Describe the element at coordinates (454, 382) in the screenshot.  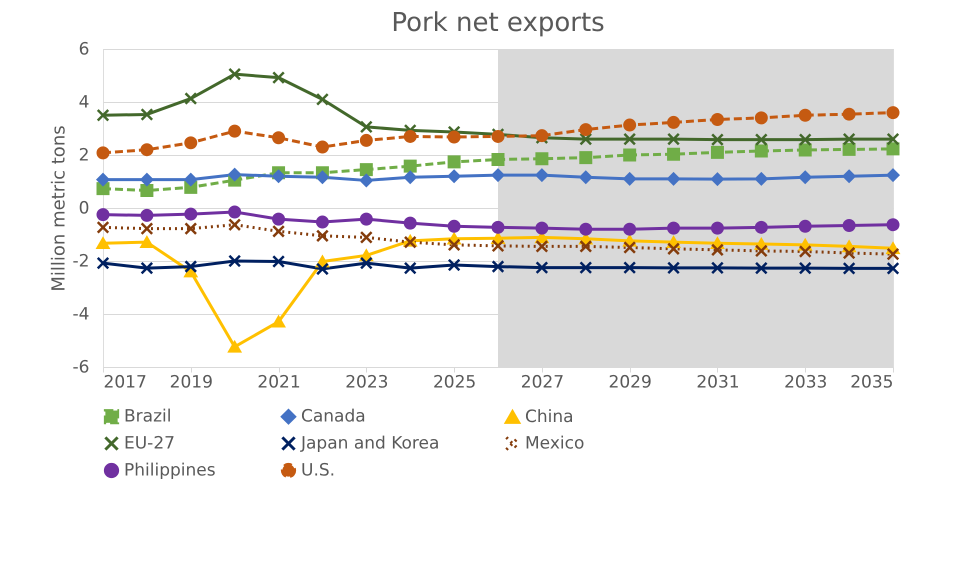
I see `x-tick-label: 2025` at that location.